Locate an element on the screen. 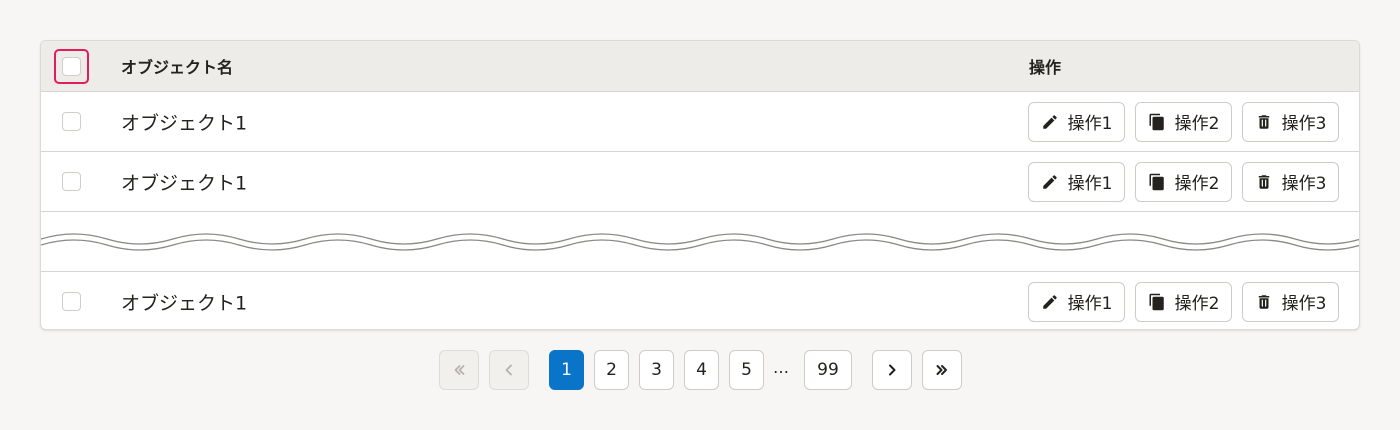  table-header: オブジェクト名 操作 is located at coordinates (700, 66).